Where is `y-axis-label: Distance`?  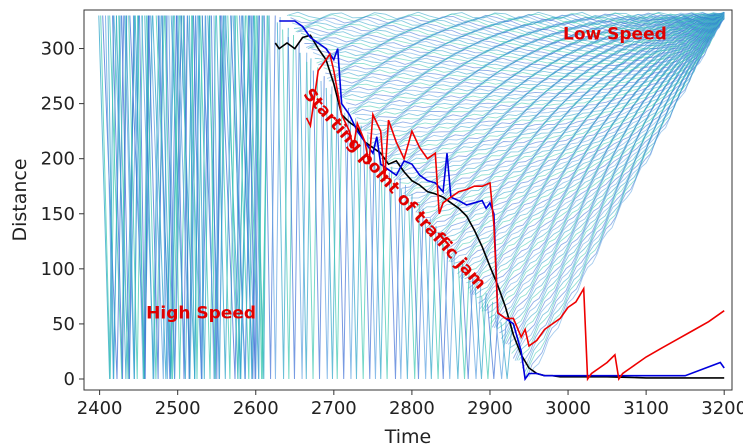
y-axis-label: Distance is located at coordinates (20, 199).